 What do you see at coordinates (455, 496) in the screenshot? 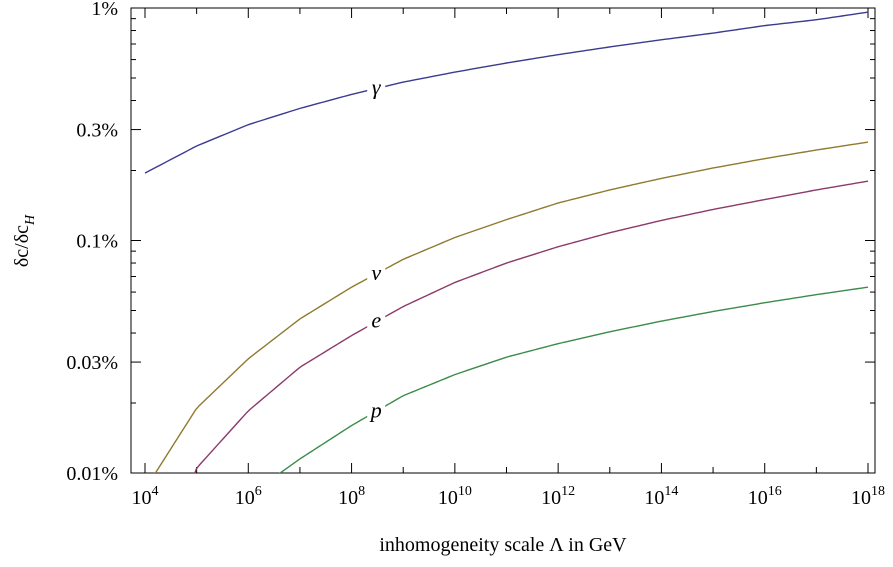
I see `x-tick-label: 10¹⁰` at bounding box center [455, 496].